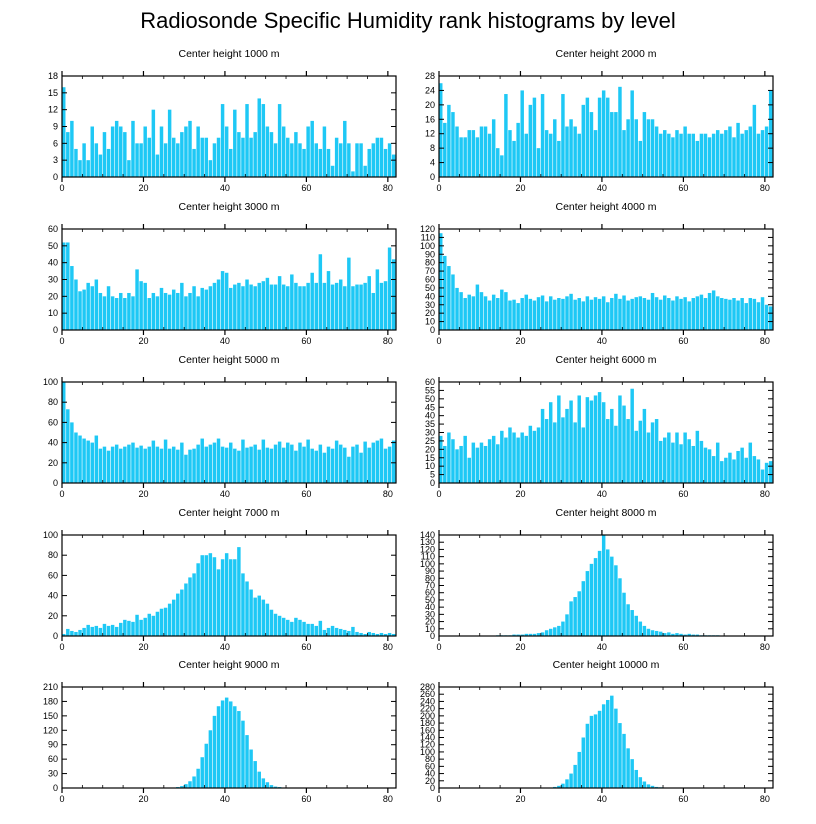 This screenshot has height=824, width=816. Describe the element at coordinates (430, 134) in the screenshot. I see `y-tick-label: 12` at that location.